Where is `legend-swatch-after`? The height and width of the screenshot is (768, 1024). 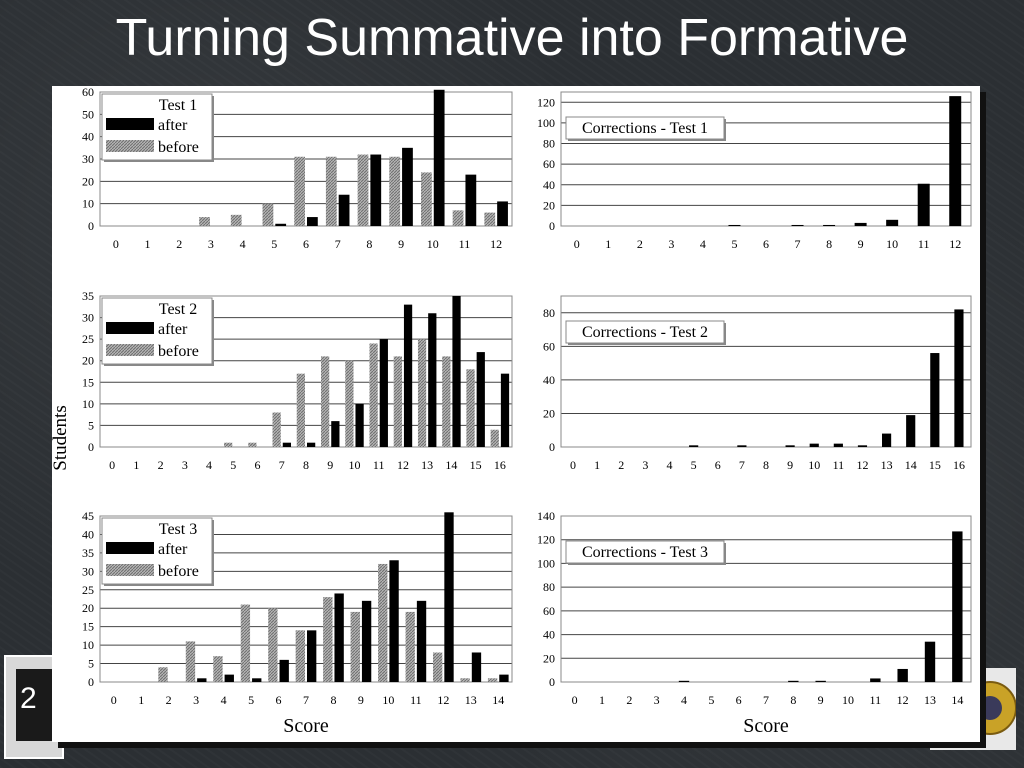
legend-swatch-after is located at coordinates (130, 124).